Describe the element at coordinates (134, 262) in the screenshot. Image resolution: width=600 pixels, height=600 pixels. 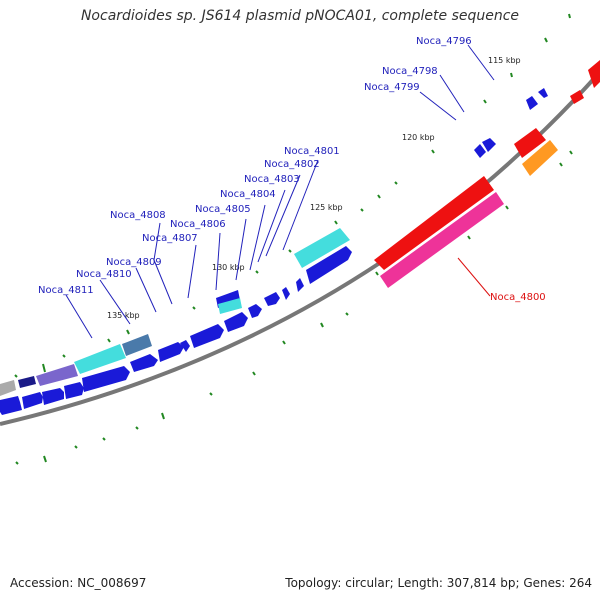
I see `gene-label-noca-4809: Noca_4809` at that location.